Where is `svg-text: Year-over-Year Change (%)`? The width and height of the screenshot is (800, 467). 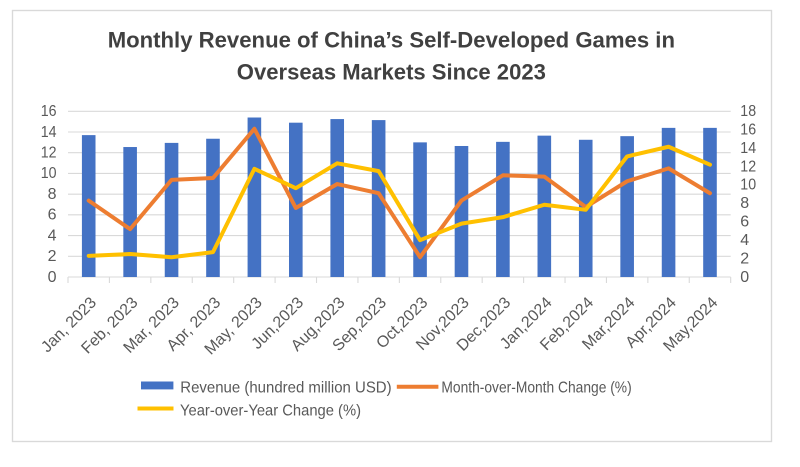
svg-text: Year-over-Year Change (%) is located at coordinates (270, 411).